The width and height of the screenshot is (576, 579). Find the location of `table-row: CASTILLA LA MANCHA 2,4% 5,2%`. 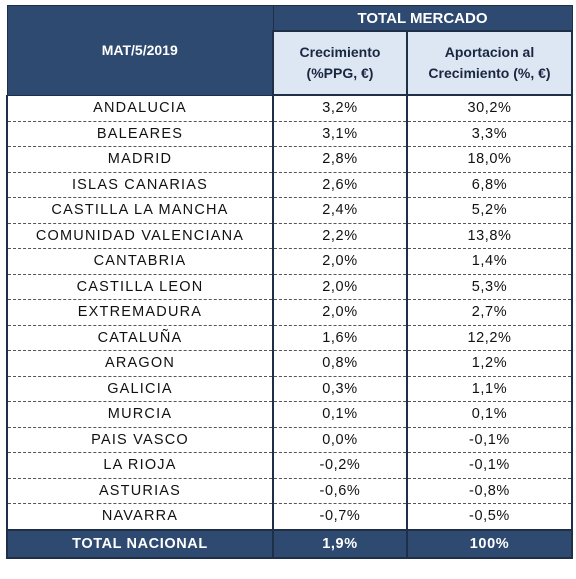

table-row: CASTILLA LA MANCHA 2,4% 5,2% is located at coordinates (289, 210).